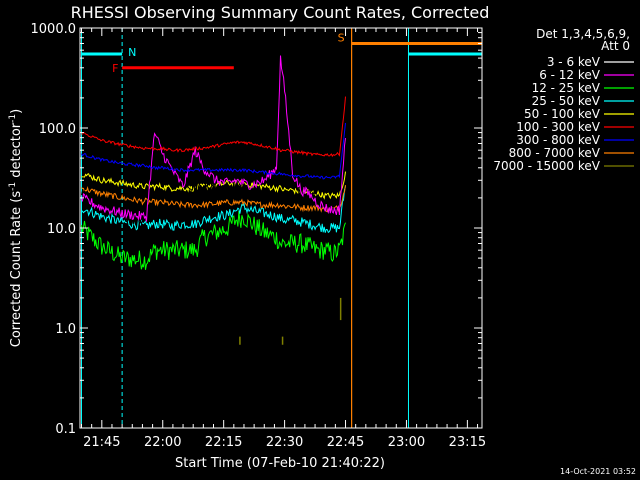  What do you see at coordinates (54, 29) in the screenshot?
I see `y-tick-label: 1000.0` at bounding box center [54, 29].